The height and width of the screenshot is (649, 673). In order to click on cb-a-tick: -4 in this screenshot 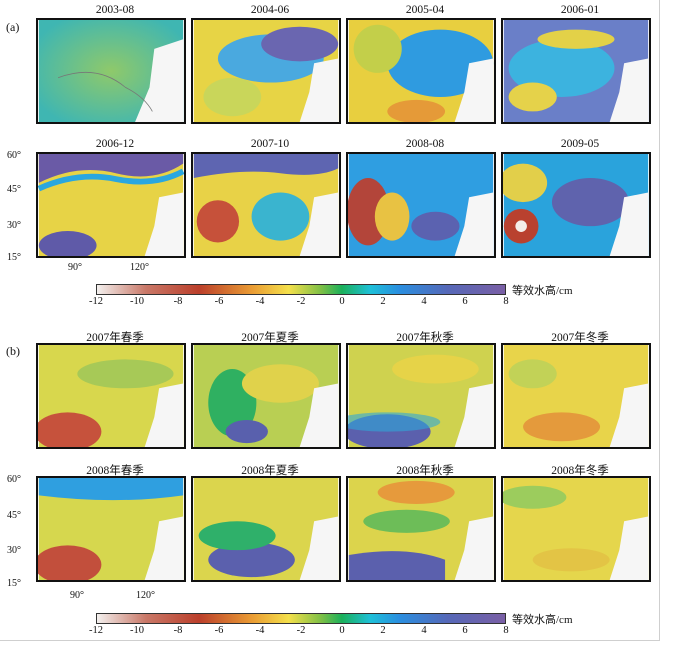, I will do `click(260, 301)`.